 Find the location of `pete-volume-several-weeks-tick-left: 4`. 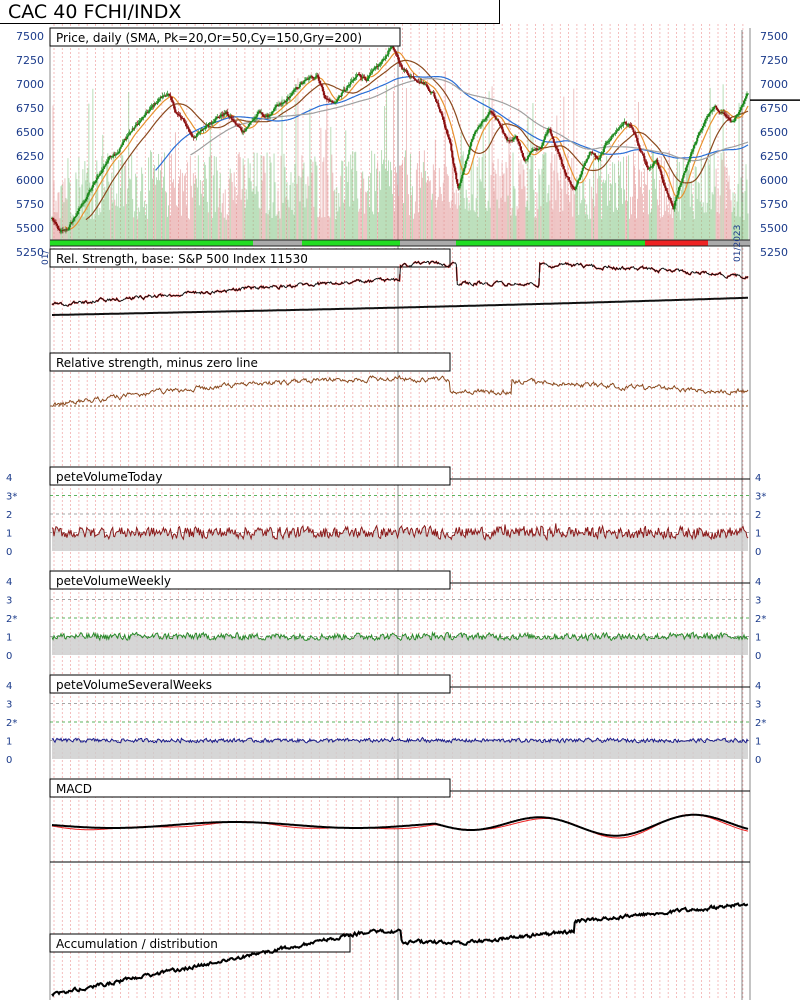

pete-volume-several-weeks-tick-left: 4 is located at coordinates (9, 686).